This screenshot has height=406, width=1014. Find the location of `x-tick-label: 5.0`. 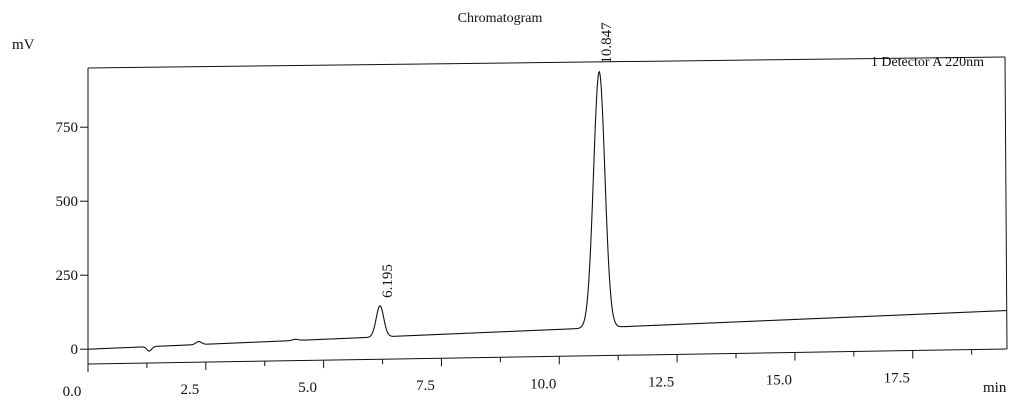

x-tick-label: 5.0 is located at coordinates (307, 388).